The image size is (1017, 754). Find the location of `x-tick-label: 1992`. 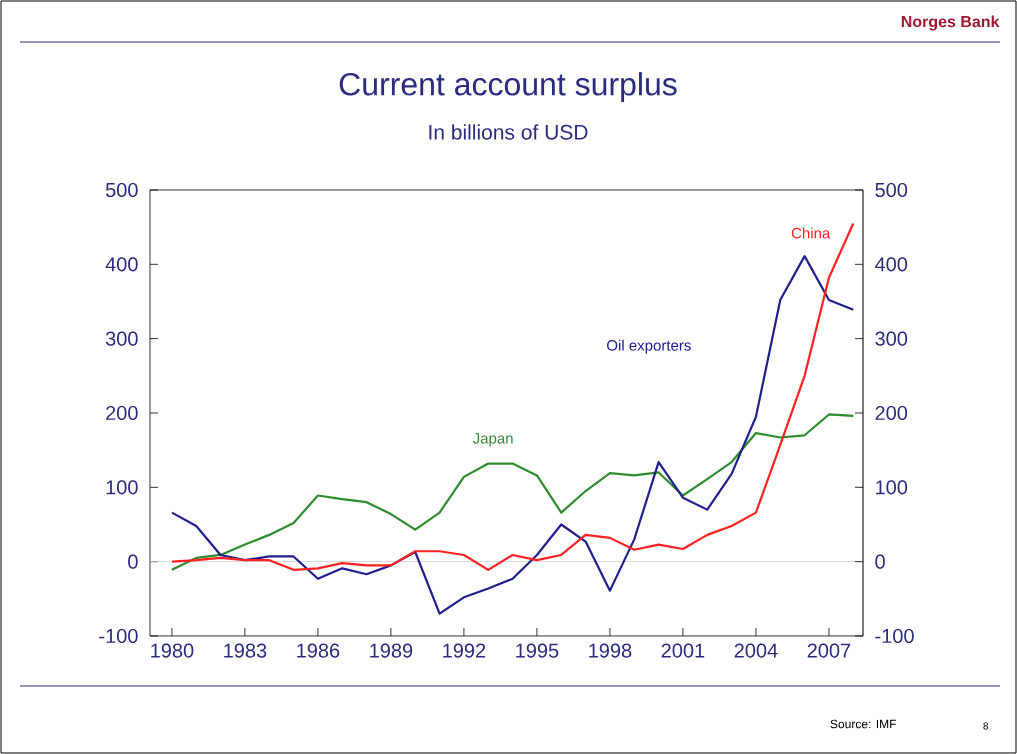

x-tick-label: 1992 is located at coordinates (464, 650).